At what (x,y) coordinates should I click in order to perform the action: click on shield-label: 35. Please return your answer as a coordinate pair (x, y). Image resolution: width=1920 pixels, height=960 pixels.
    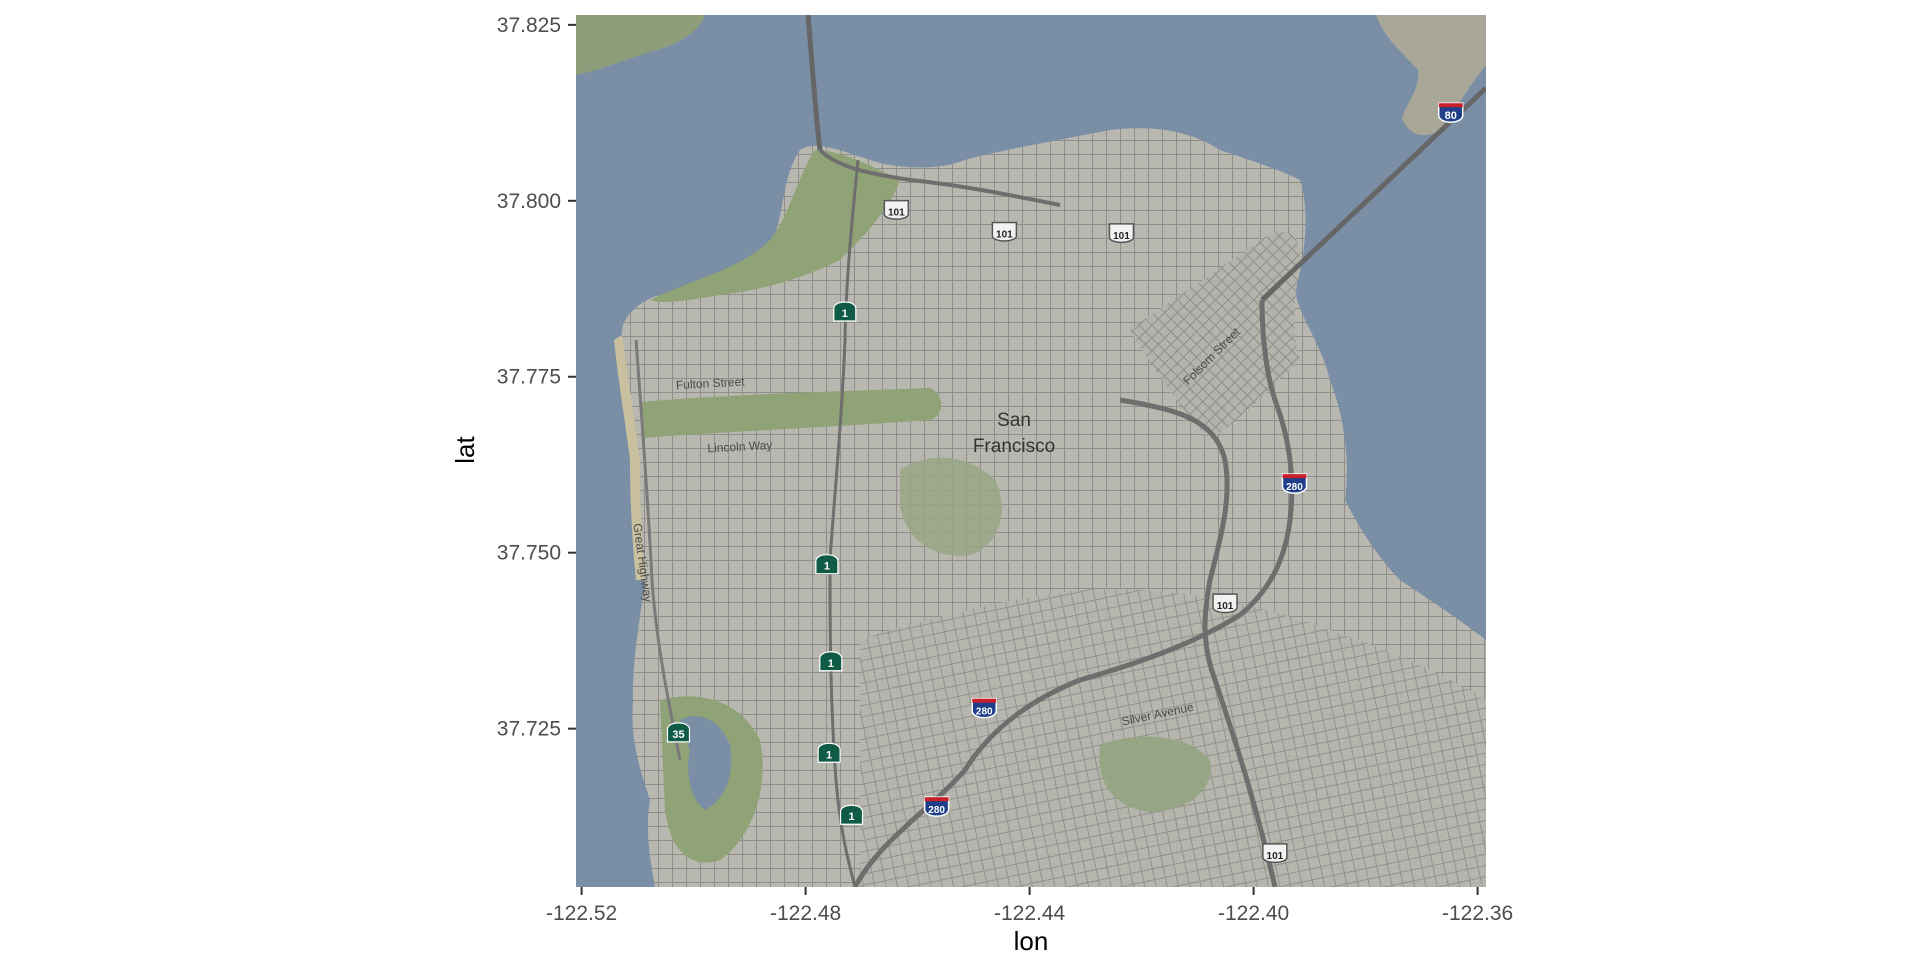
    Looking at the image, I should click on (678, 735).